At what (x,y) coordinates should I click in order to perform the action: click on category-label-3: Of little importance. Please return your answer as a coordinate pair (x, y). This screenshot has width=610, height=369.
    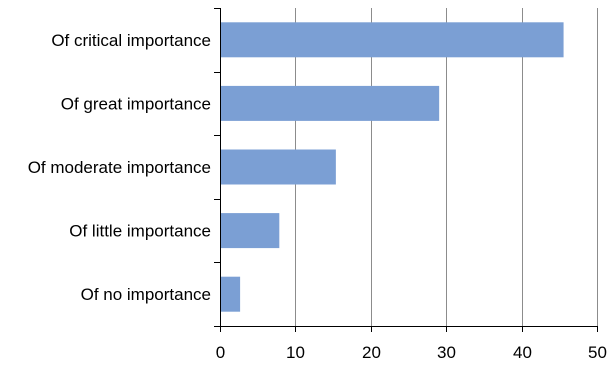
    Looking at the image, I should click on (140, 231).